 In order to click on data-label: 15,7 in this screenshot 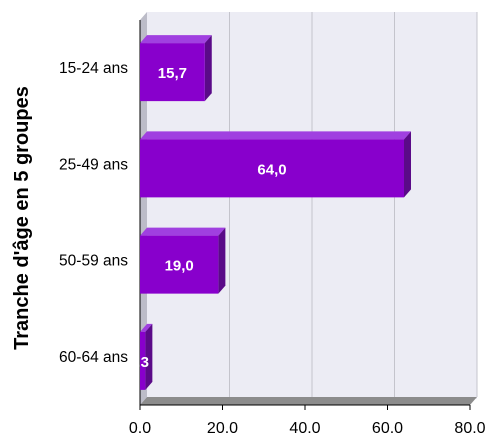, I will do `click(172, 73)`.